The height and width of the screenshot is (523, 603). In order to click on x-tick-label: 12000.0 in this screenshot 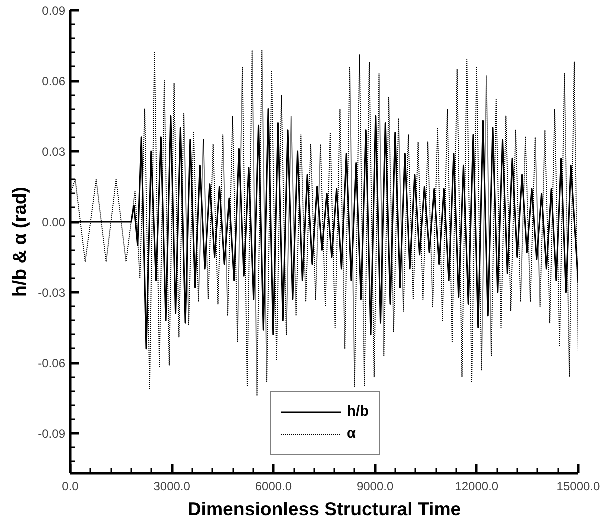, I will do `click(477, 487)`.